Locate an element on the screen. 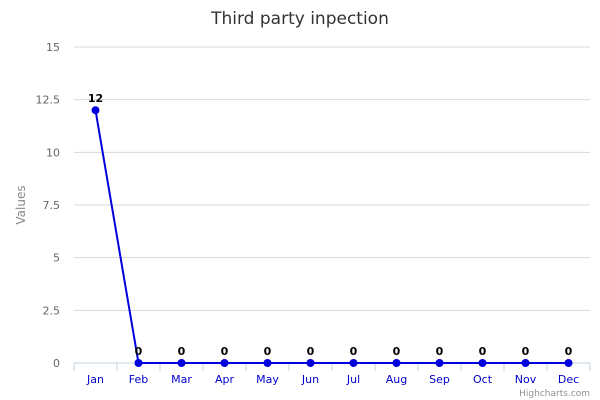  data-label-sep: 0 is located at coordinates (440, 351).